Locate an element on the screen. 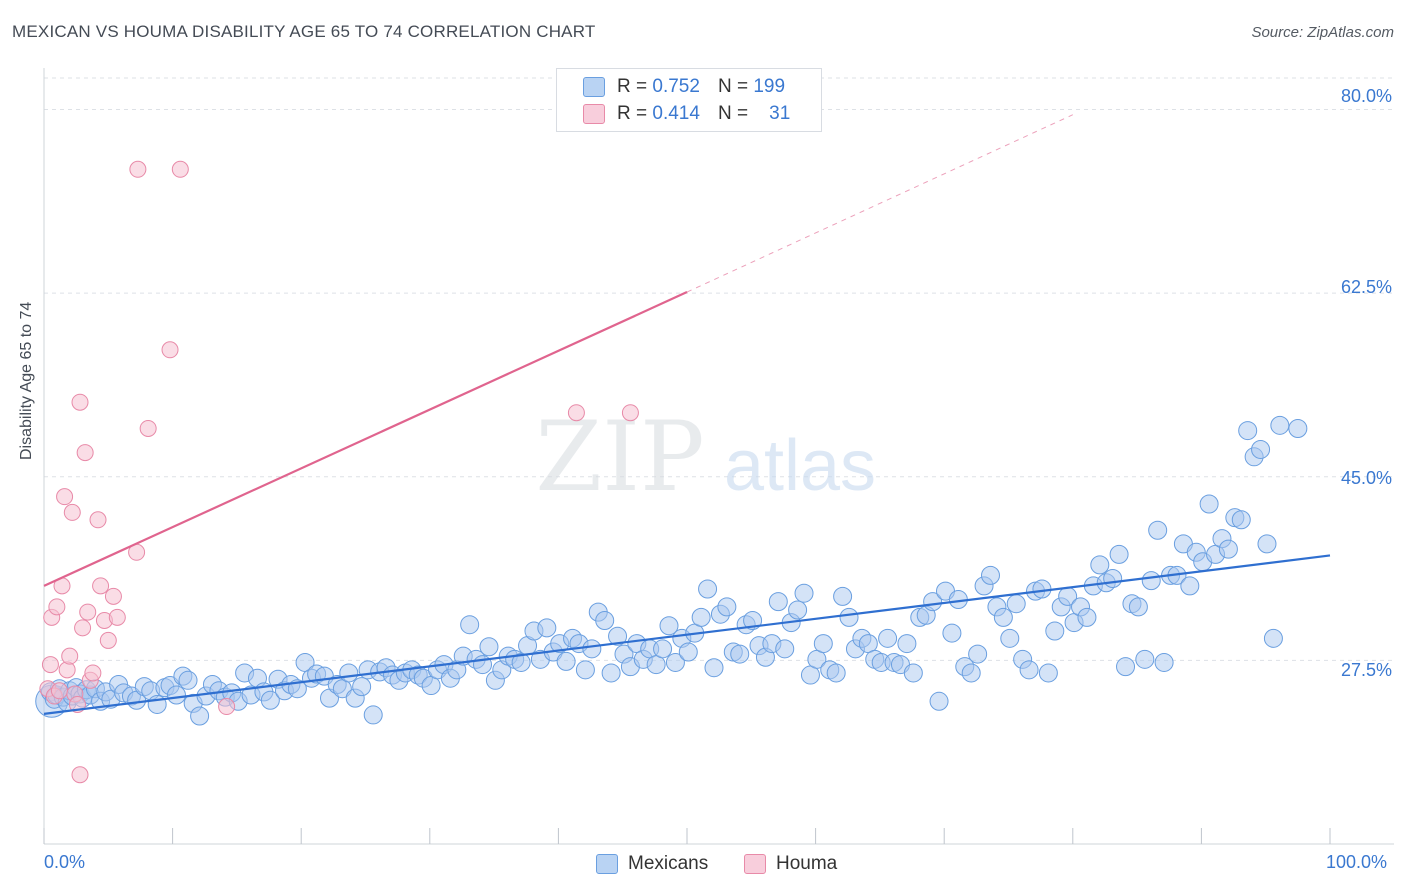 The height and width of the screenshot is (892, 1406). watermark-zip: ZIP is located at coordinates (619, 457).